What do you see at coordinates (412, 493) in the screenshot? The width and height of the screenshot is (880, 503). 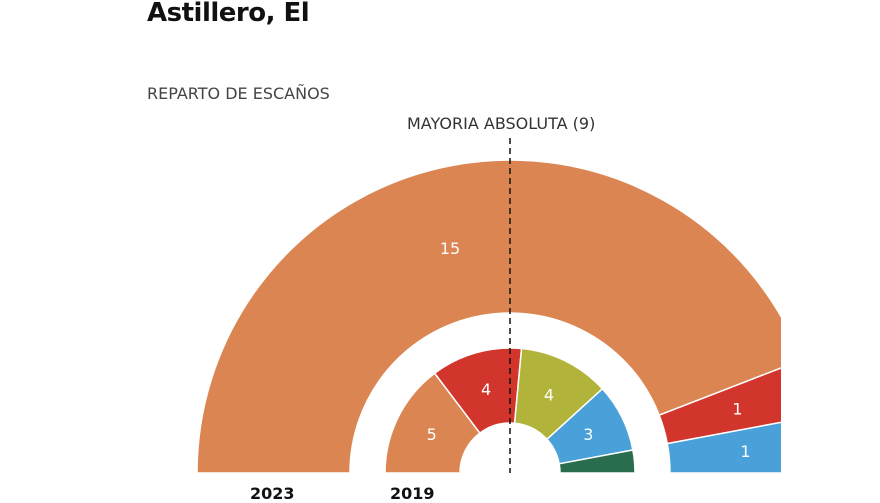 I see `ring-label-2019: 2019` at bounding box center [412, 493].